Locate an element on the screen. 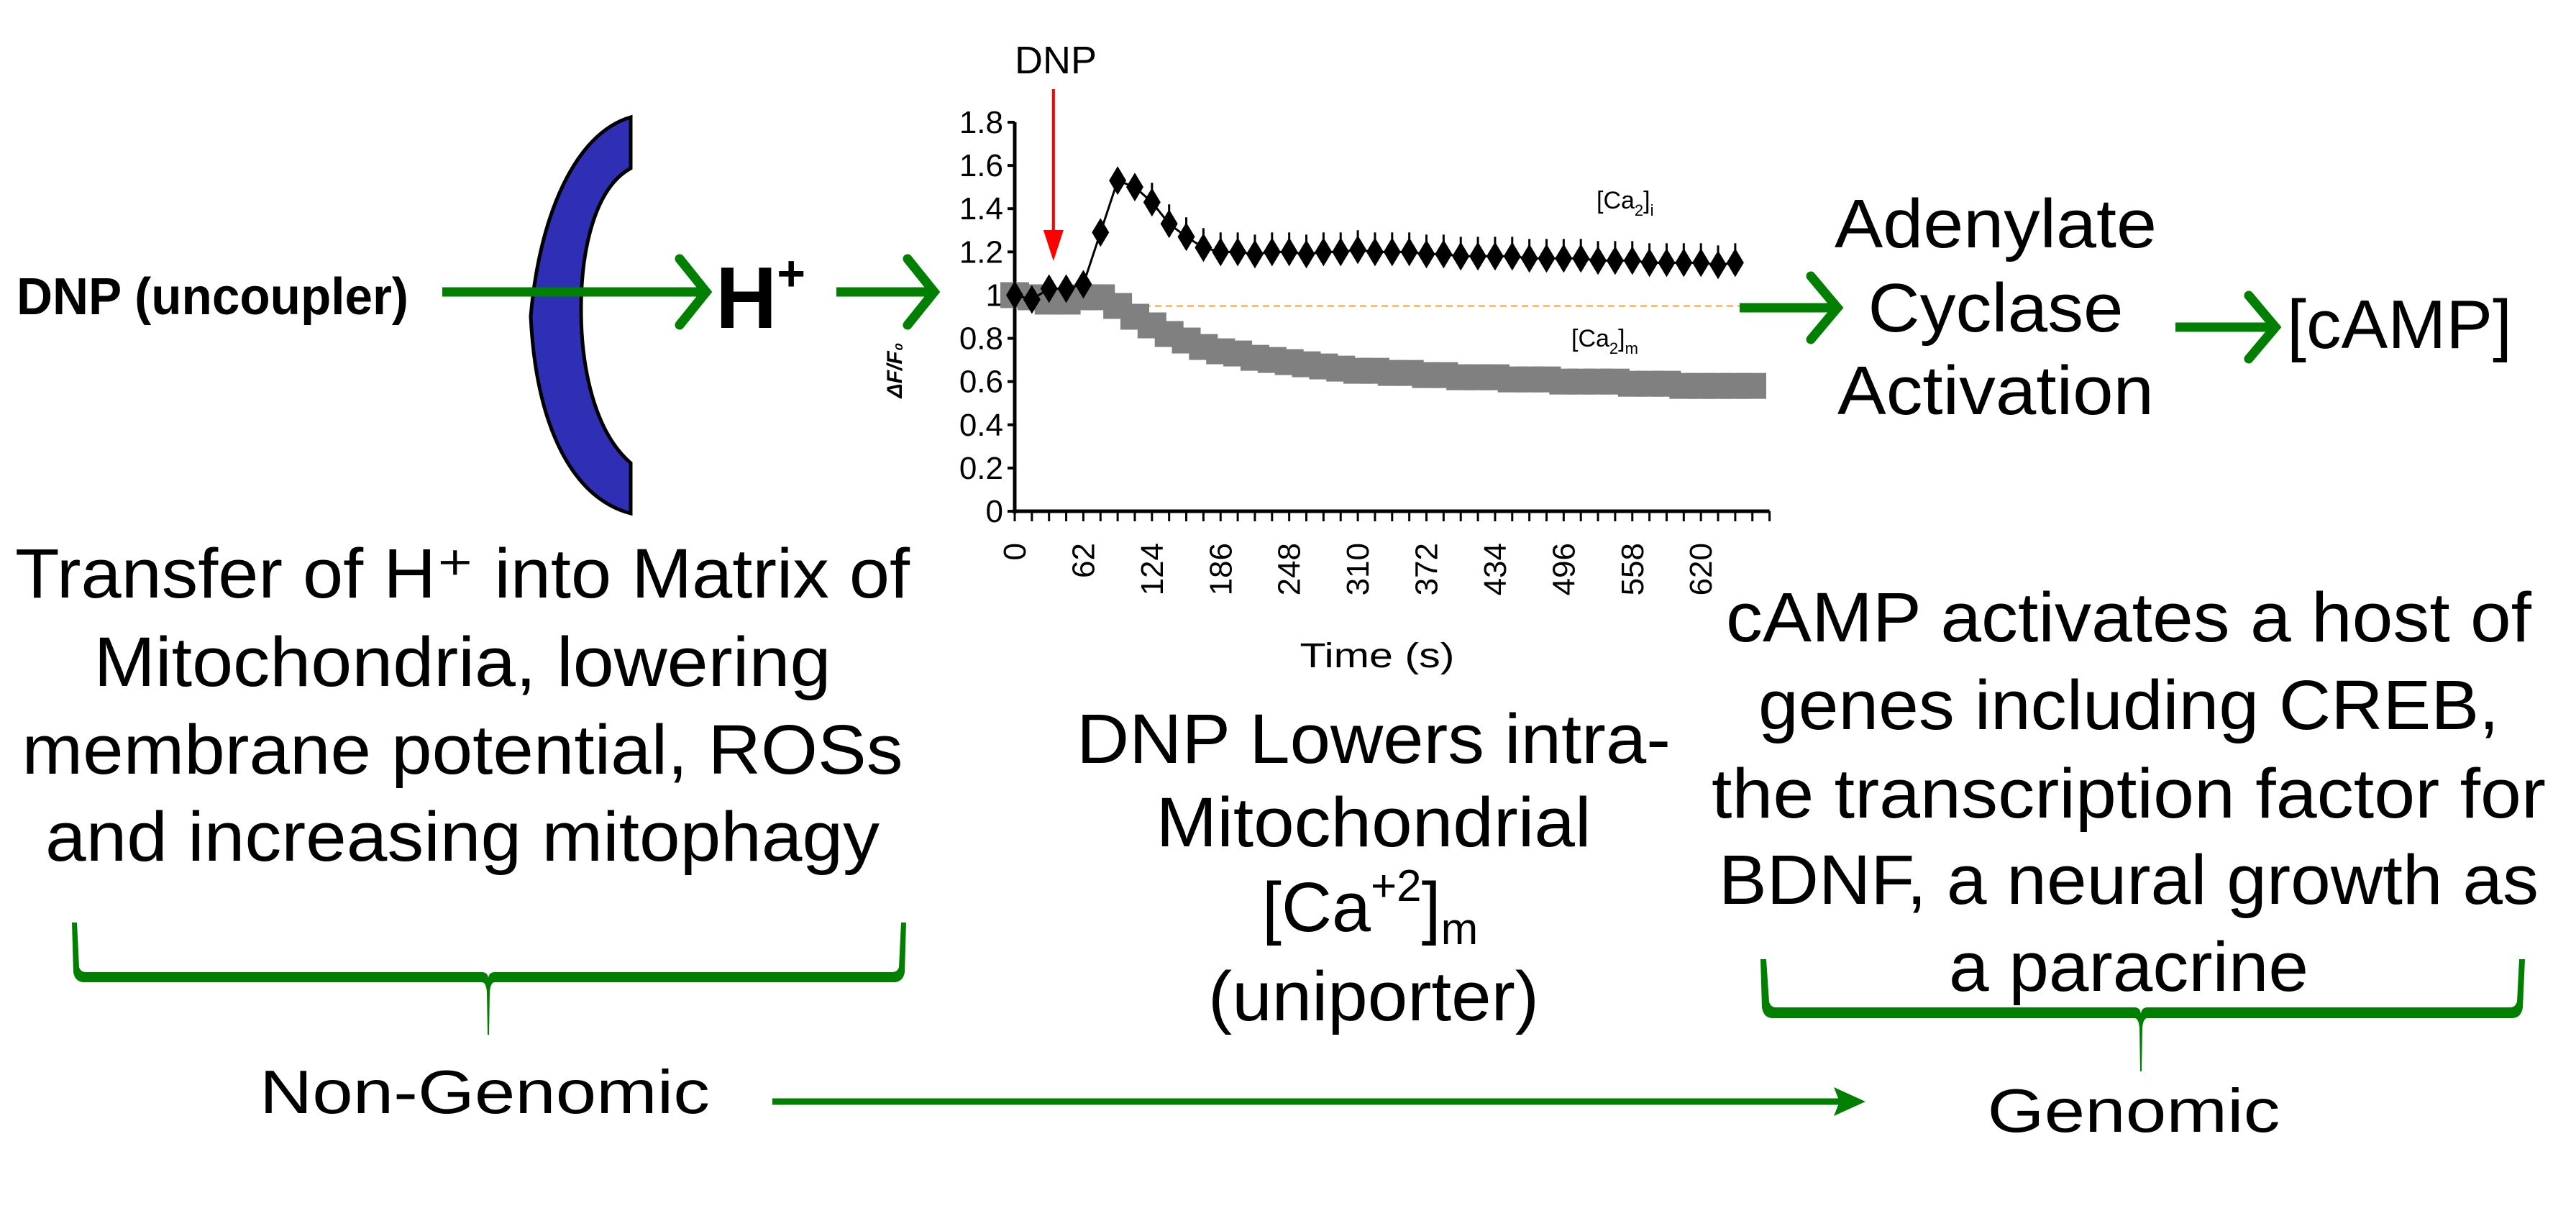  dnp-addition-arrowhead-icon is located at coordinates (1053, 245).